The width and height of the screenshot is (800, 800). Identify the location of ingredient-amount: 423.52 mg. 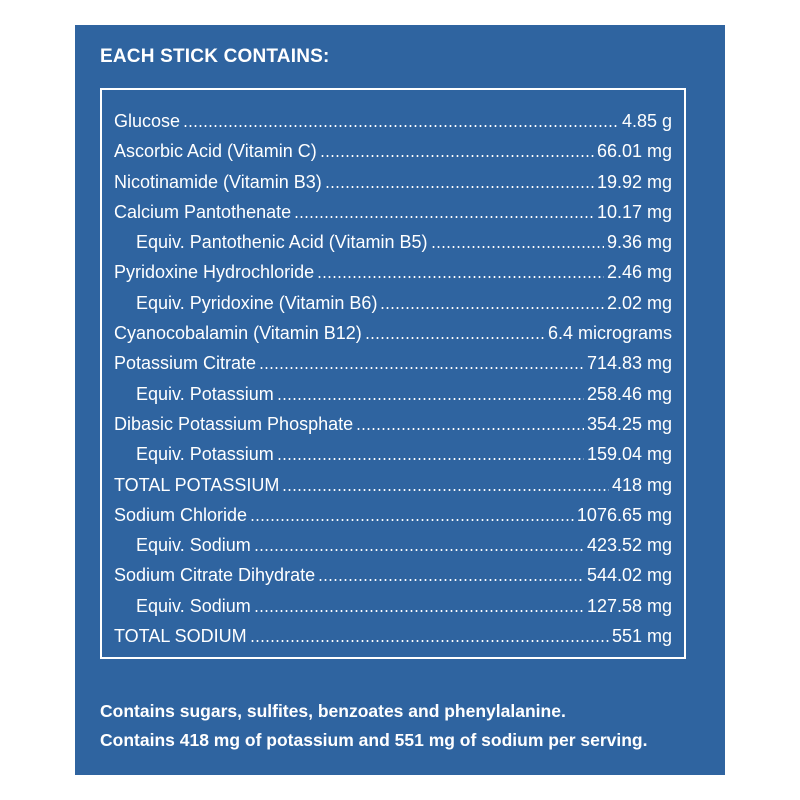
(629, 545).